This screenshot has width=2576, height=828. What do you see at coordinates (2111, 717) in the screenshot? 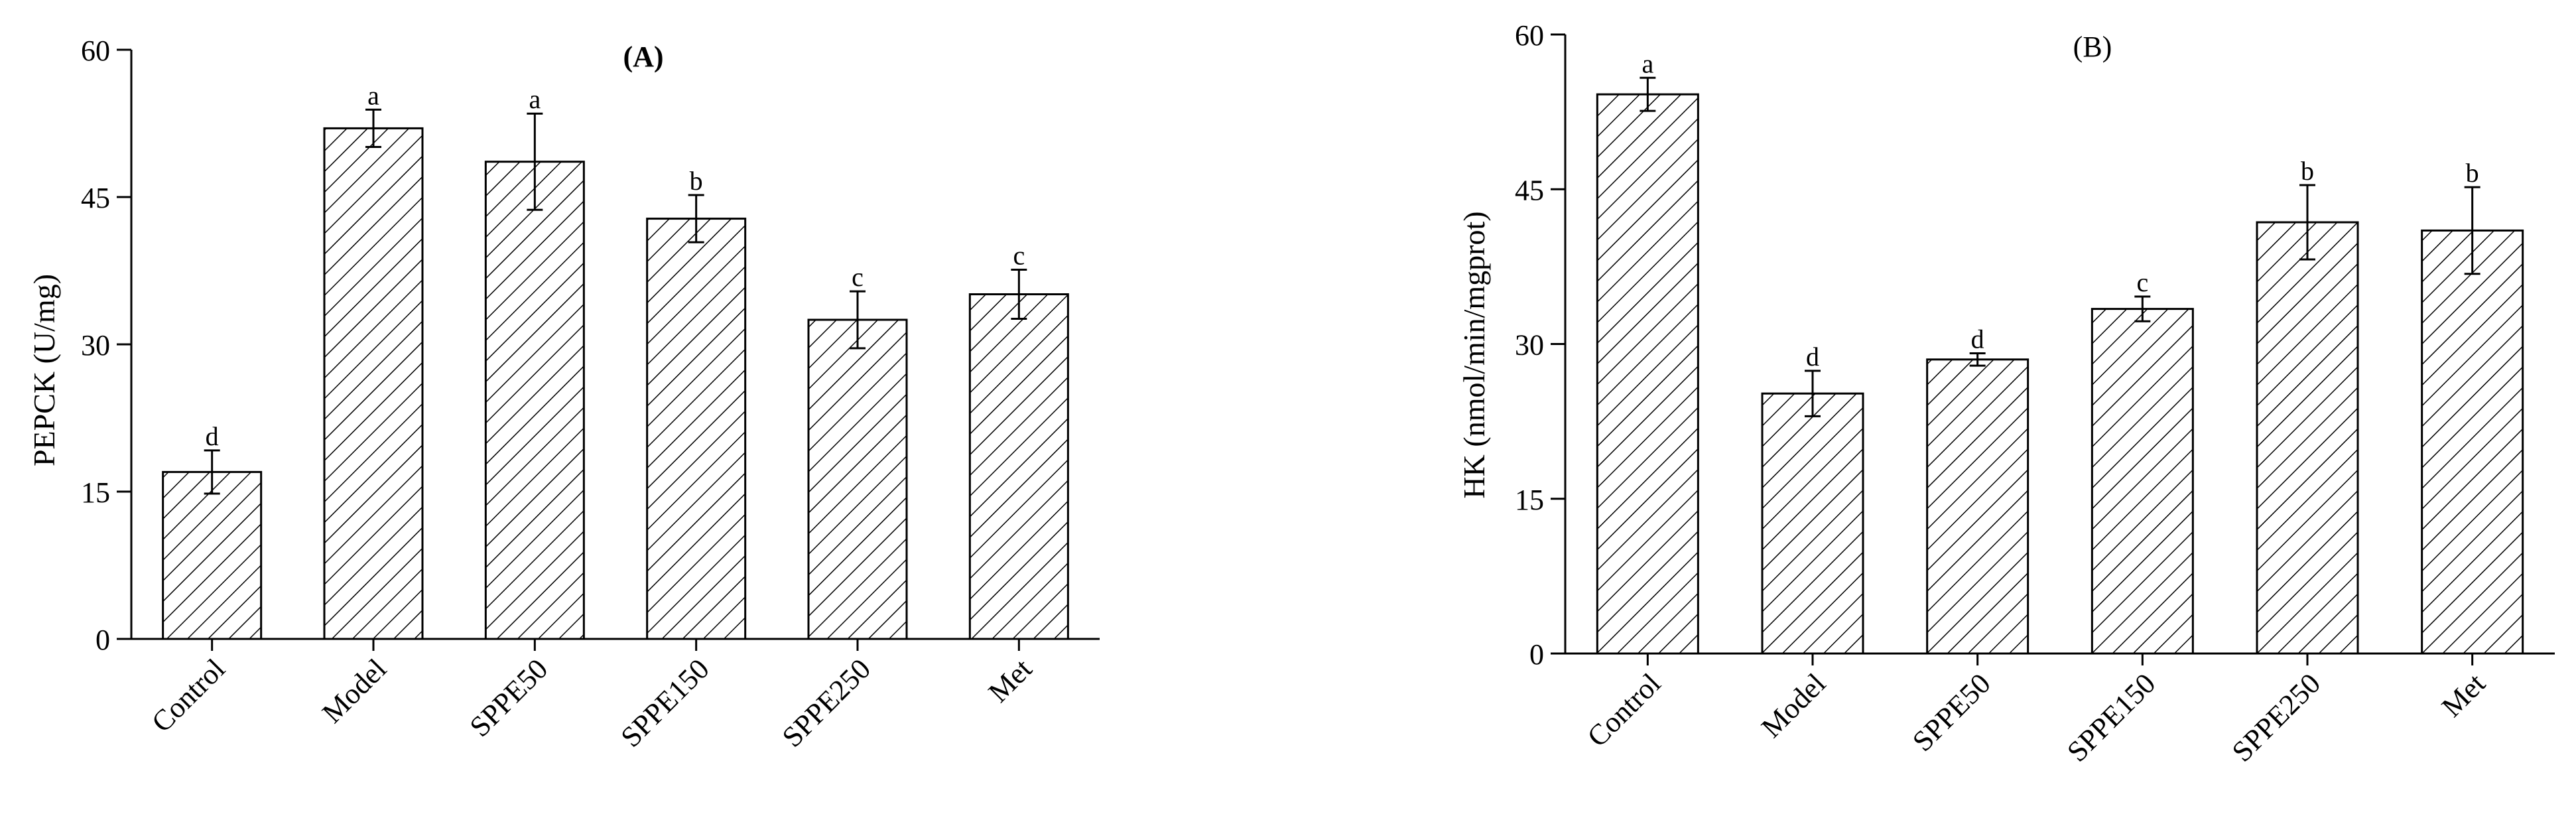
I see `chart-b-category-label: SPPE150` at bounding box center [2111, 717].